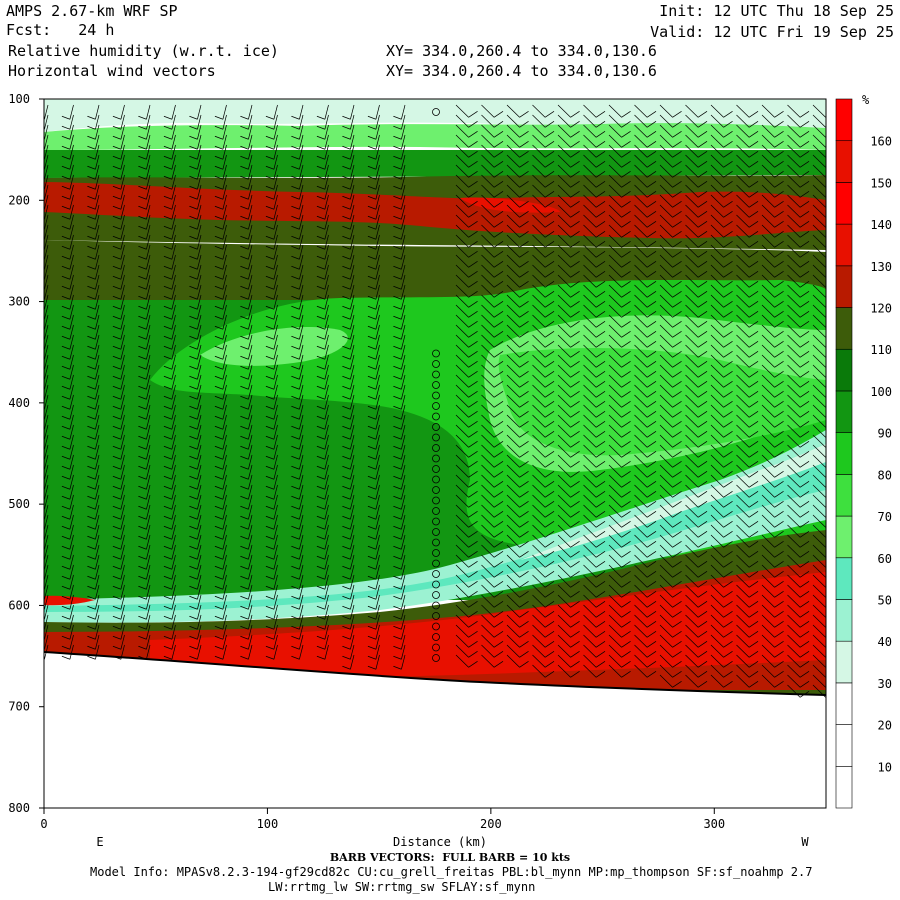  What do you see at coordinates (844, 703) in the screenshot?
I see `colorbar-swatch` at bounding box center [844, 703].